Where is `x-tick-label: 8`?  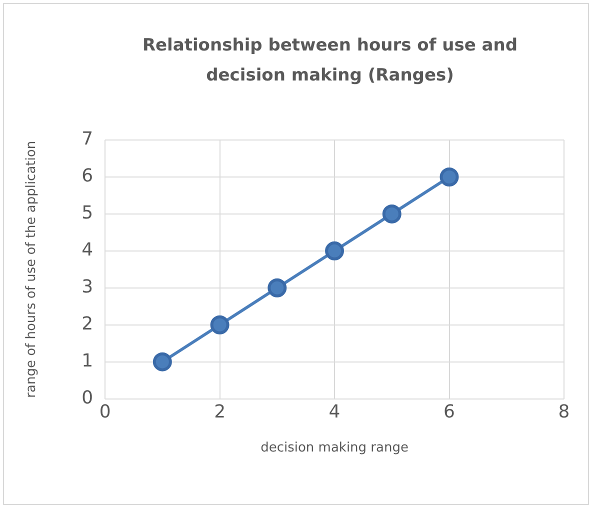 x-tick-label: 8 is located at coordinates (564, 411).